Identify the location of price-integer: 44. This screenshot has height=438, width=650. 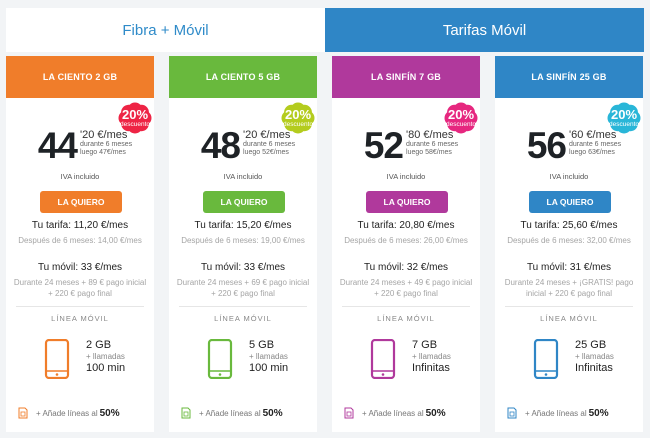
(57, 145).